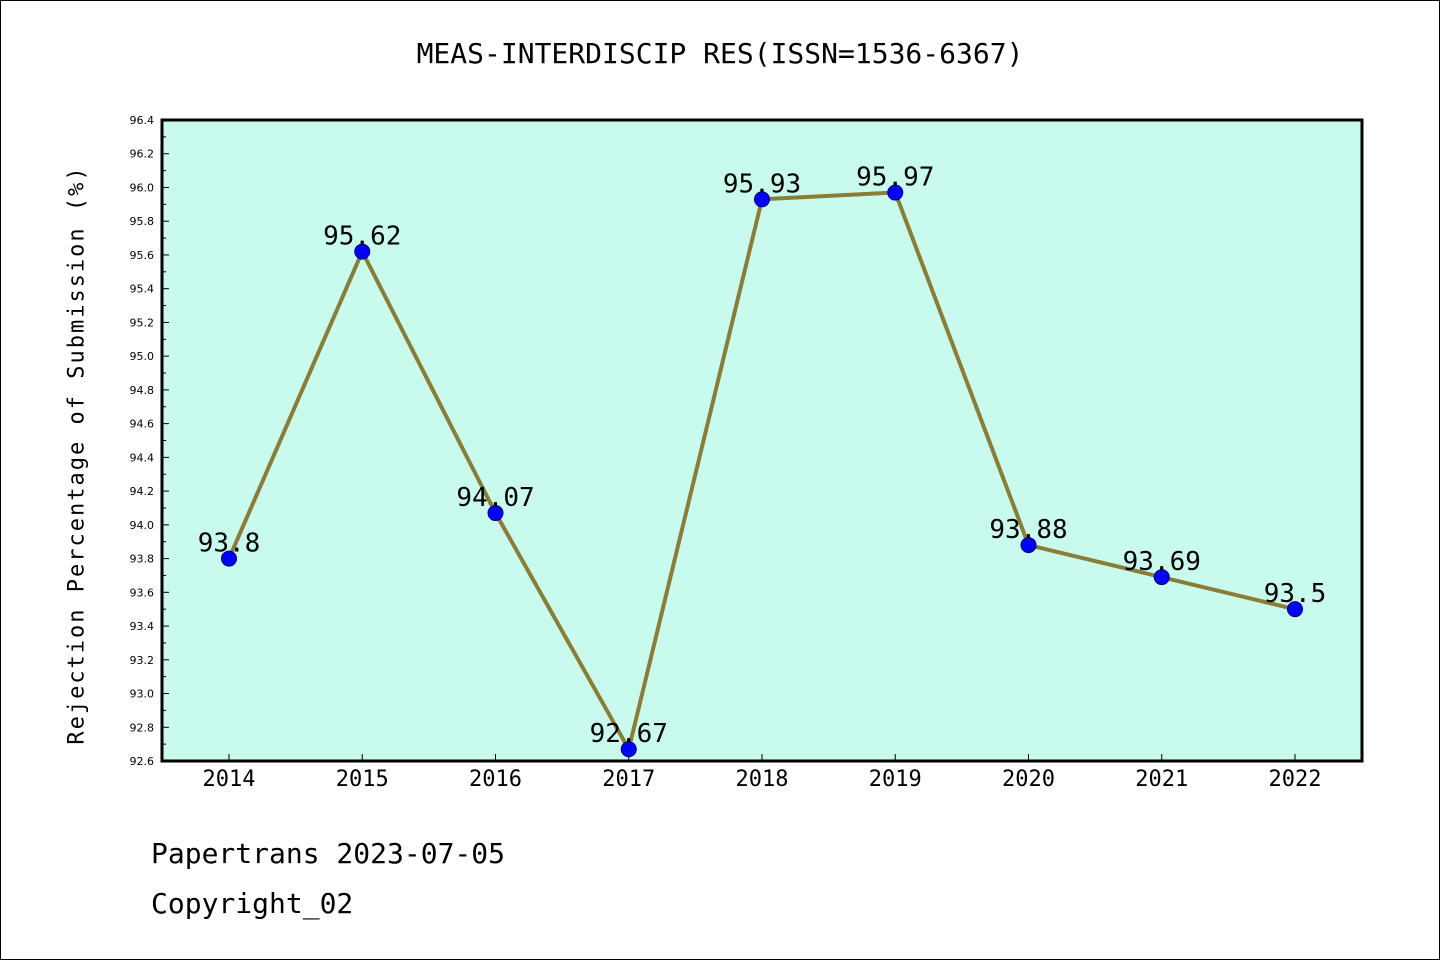 The width and height of the screenshot is (1440, 960). Describe the element at coordinates (1162, 562) in the screenshot. I see `data-label: 93.69` at that location.